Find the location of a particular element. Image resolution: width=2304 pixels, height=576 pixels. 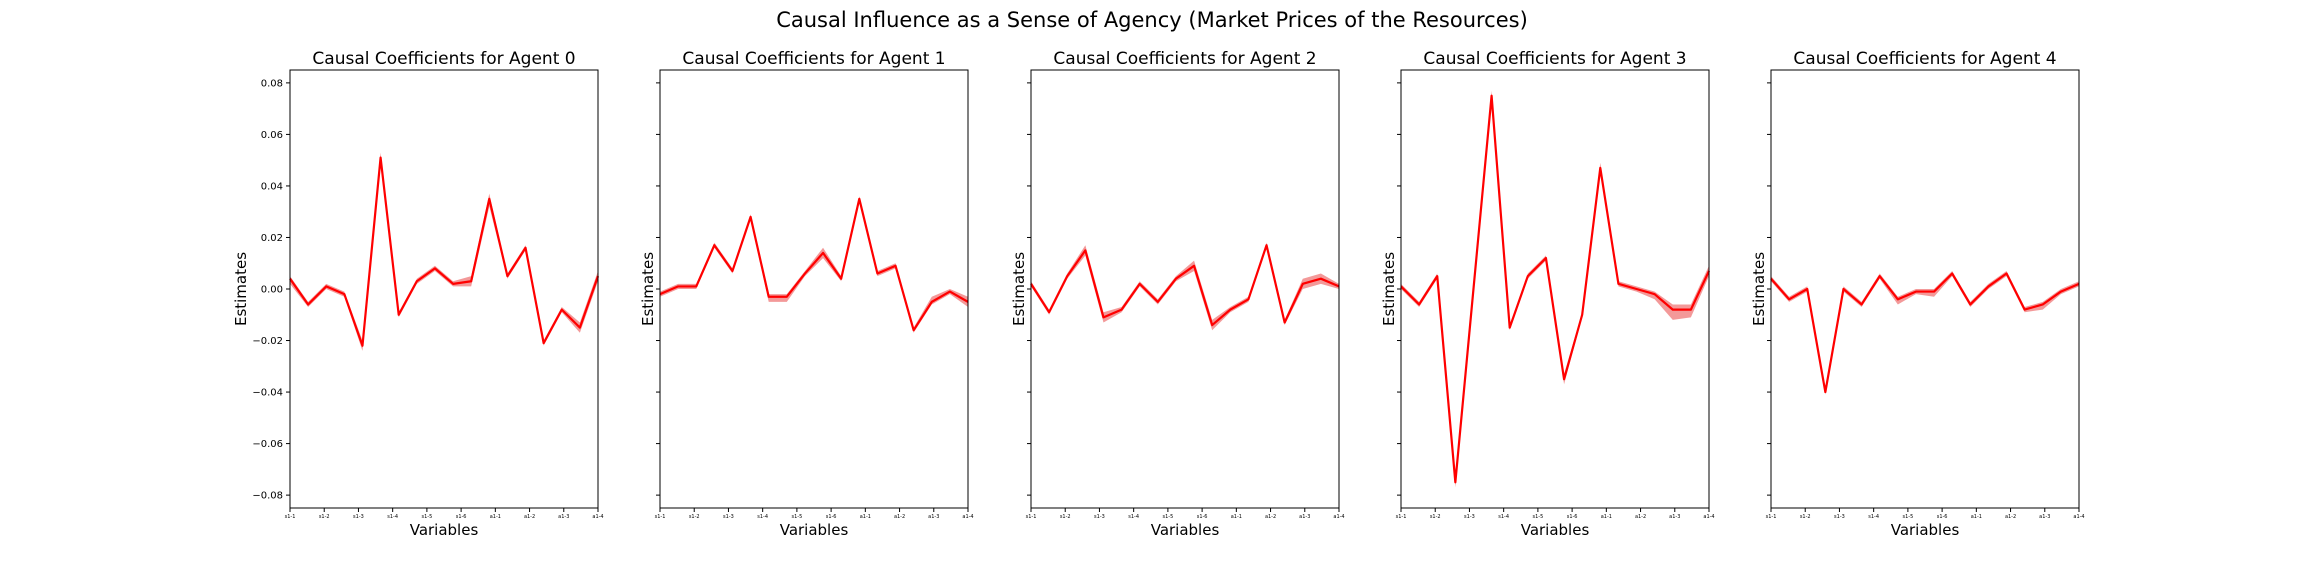

panel-title: Causal Coefficients for Agent 0 is located at coordinates (443, 59).